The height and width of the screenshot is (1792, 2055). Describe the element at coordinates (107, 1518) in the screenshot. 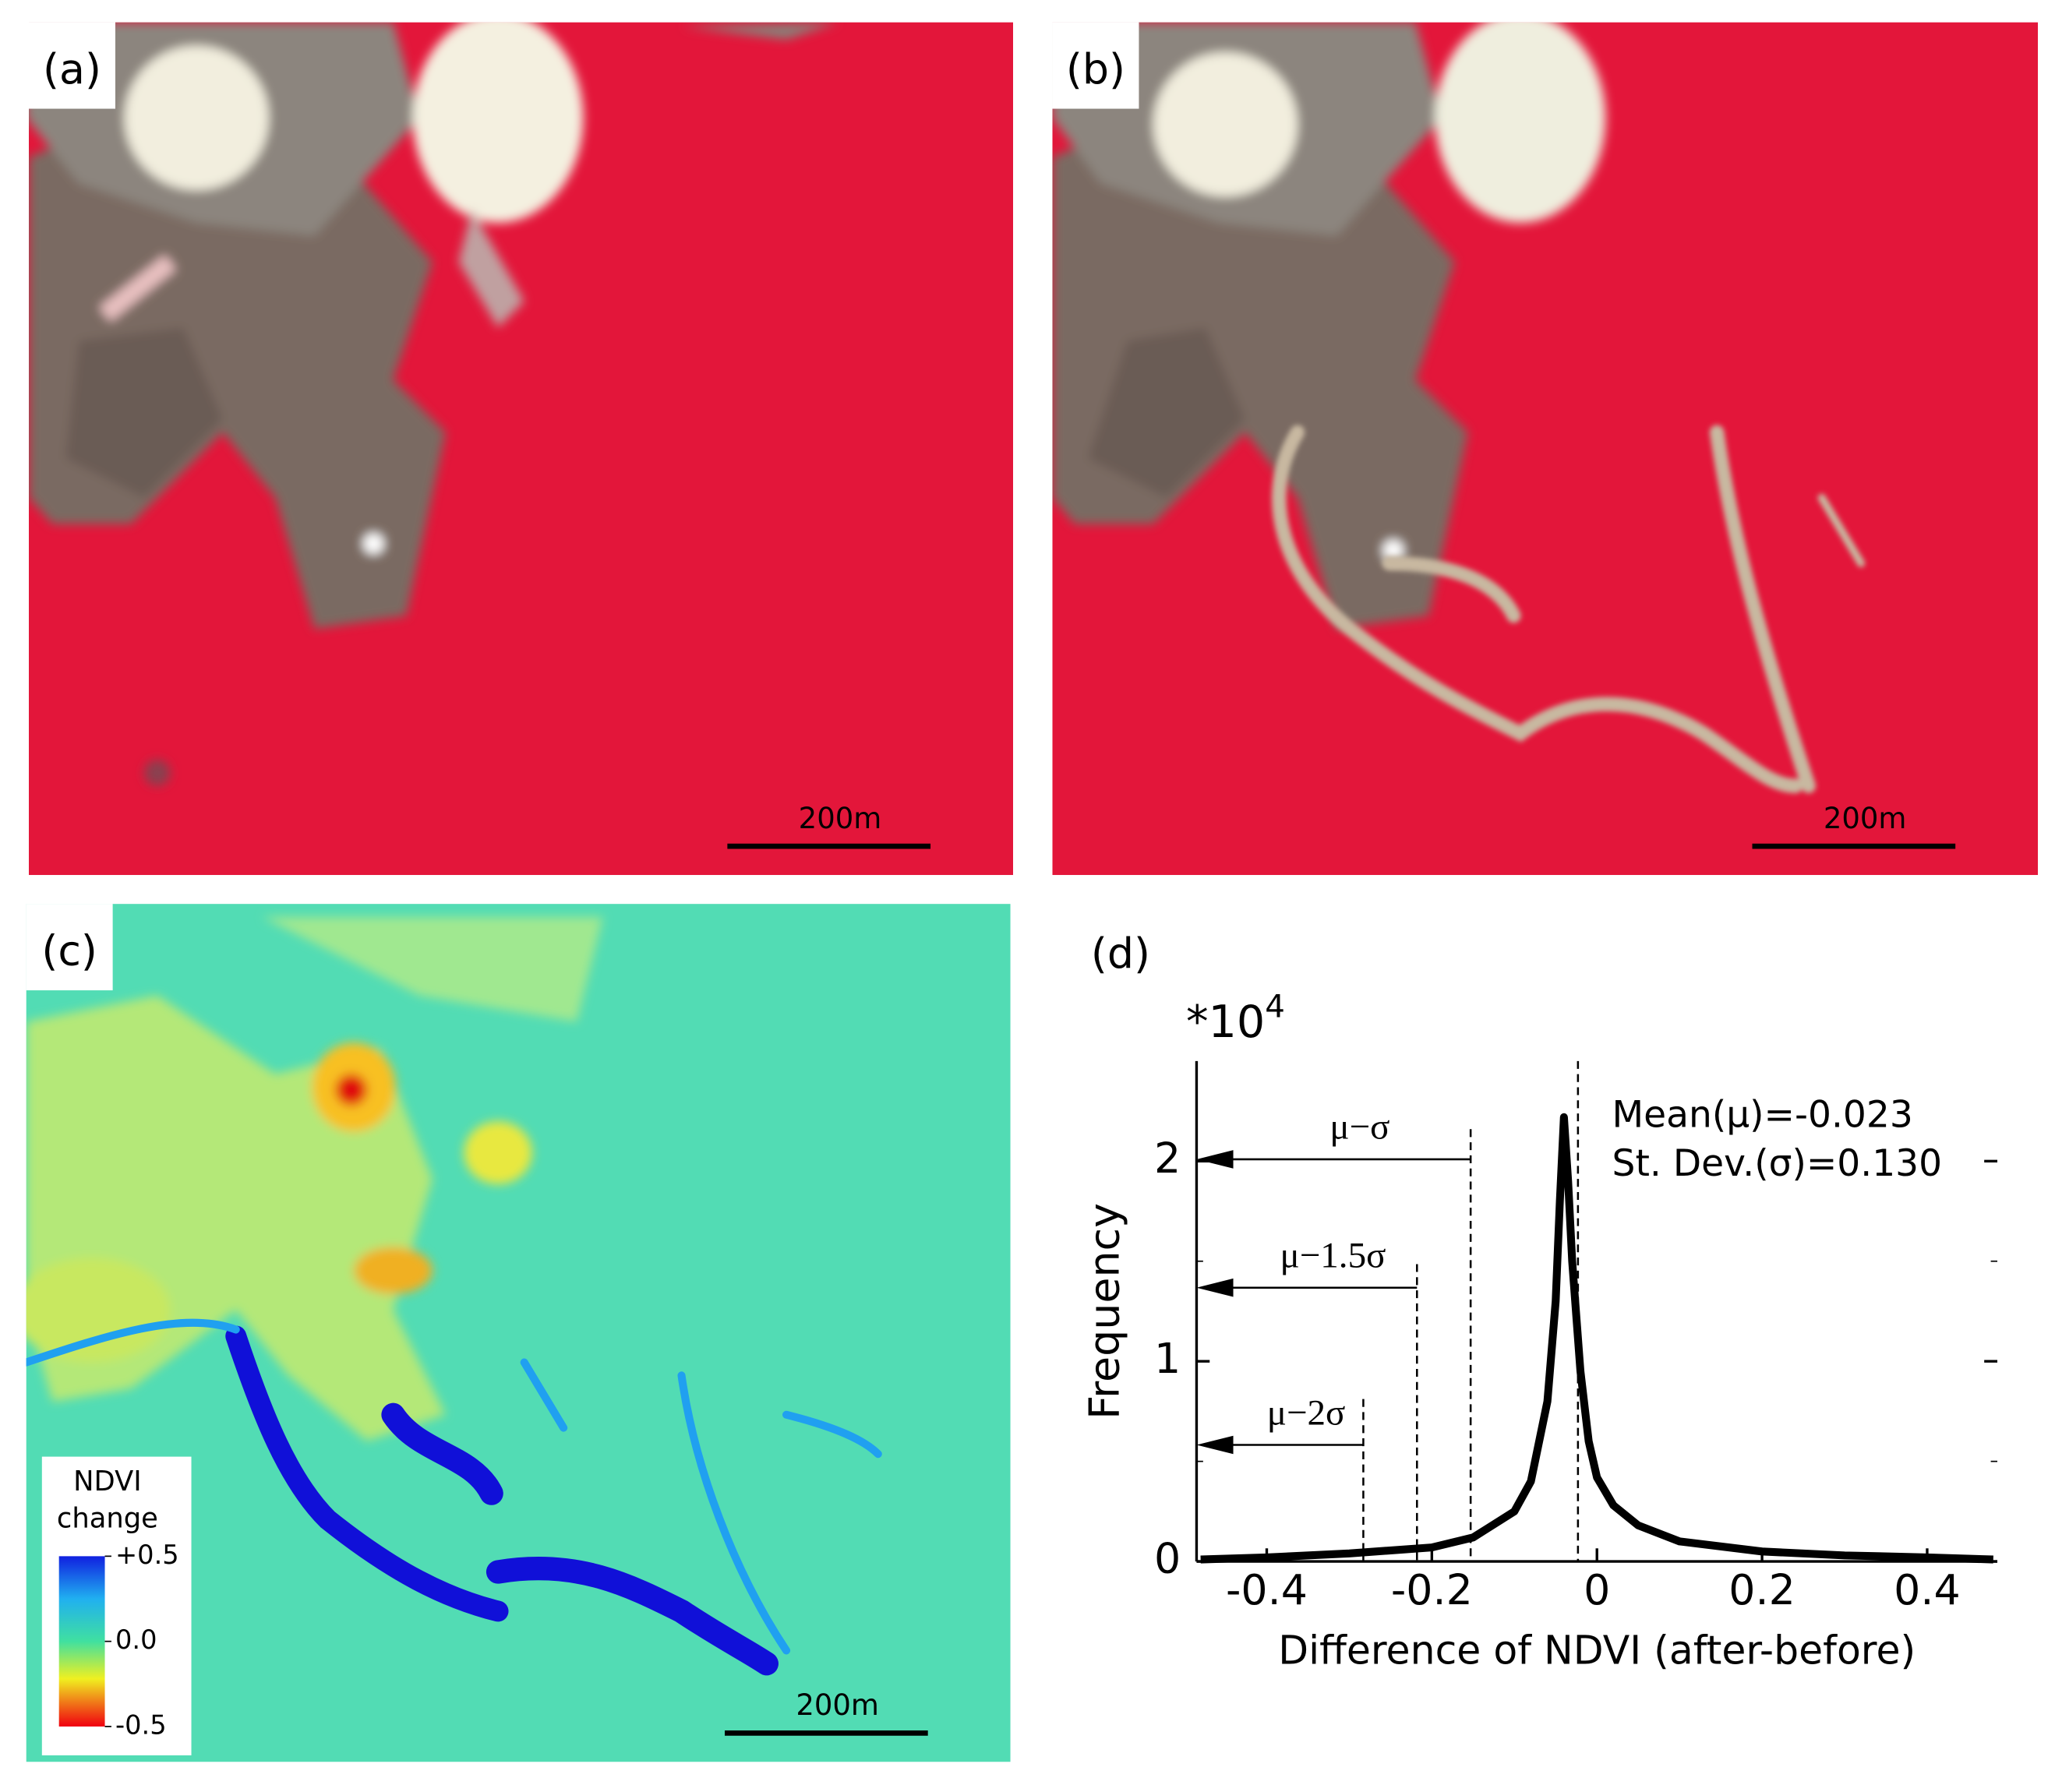

I see `legend-title: change` at that location.